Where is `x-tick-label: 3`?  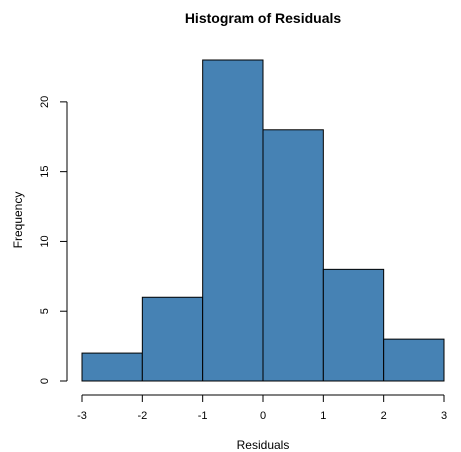
x-tick-label: 3 is located at coordinates (444, 416).